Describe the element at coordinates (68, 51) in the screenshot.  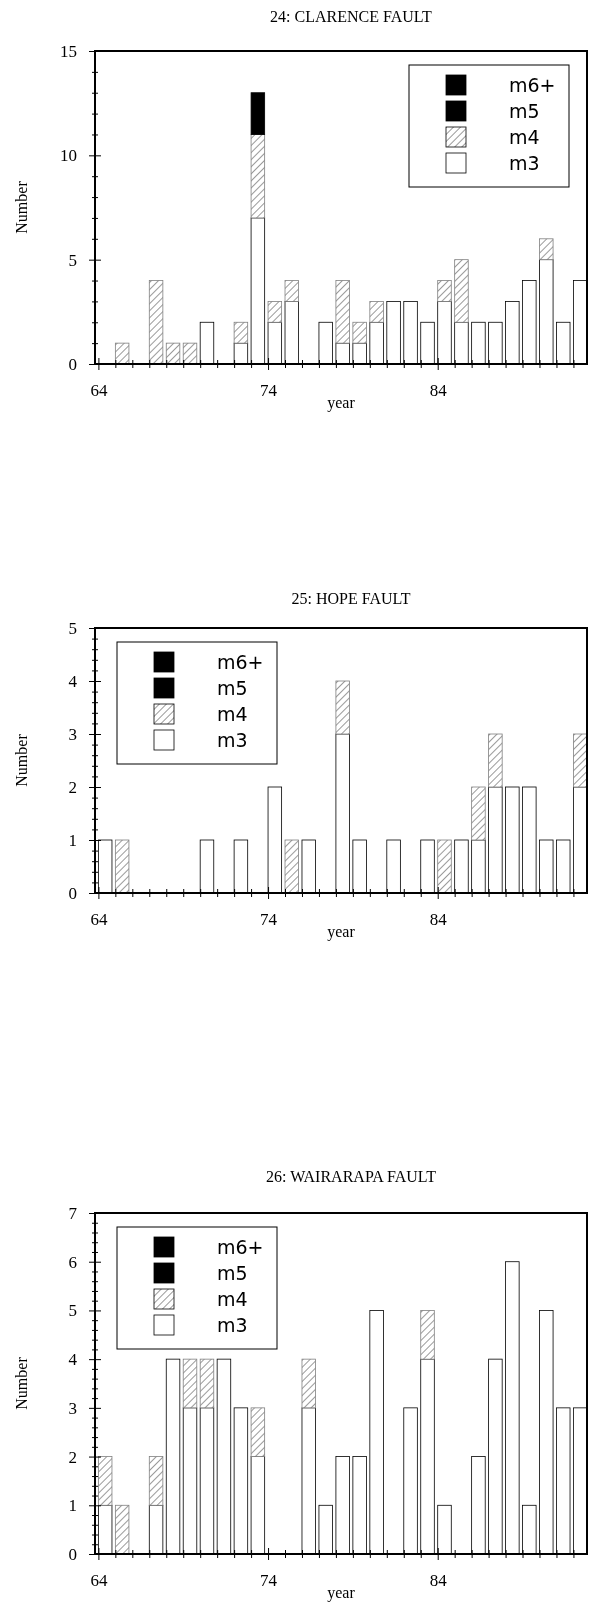
I see `y-tick-label: 15` at that location.